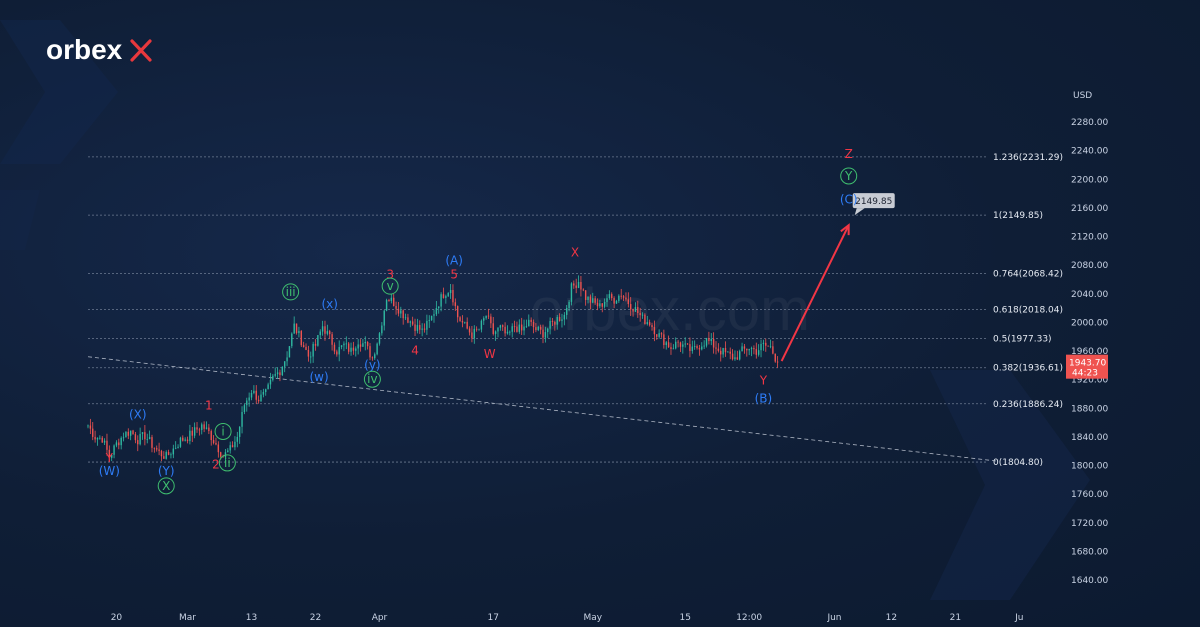 The height and width of the screenshot is (627, 1200). What do you see at coordinates (1089, 552) in the screenshot?
I see `price-tick-label: 1680.00` at bounding box center [1089, 552].